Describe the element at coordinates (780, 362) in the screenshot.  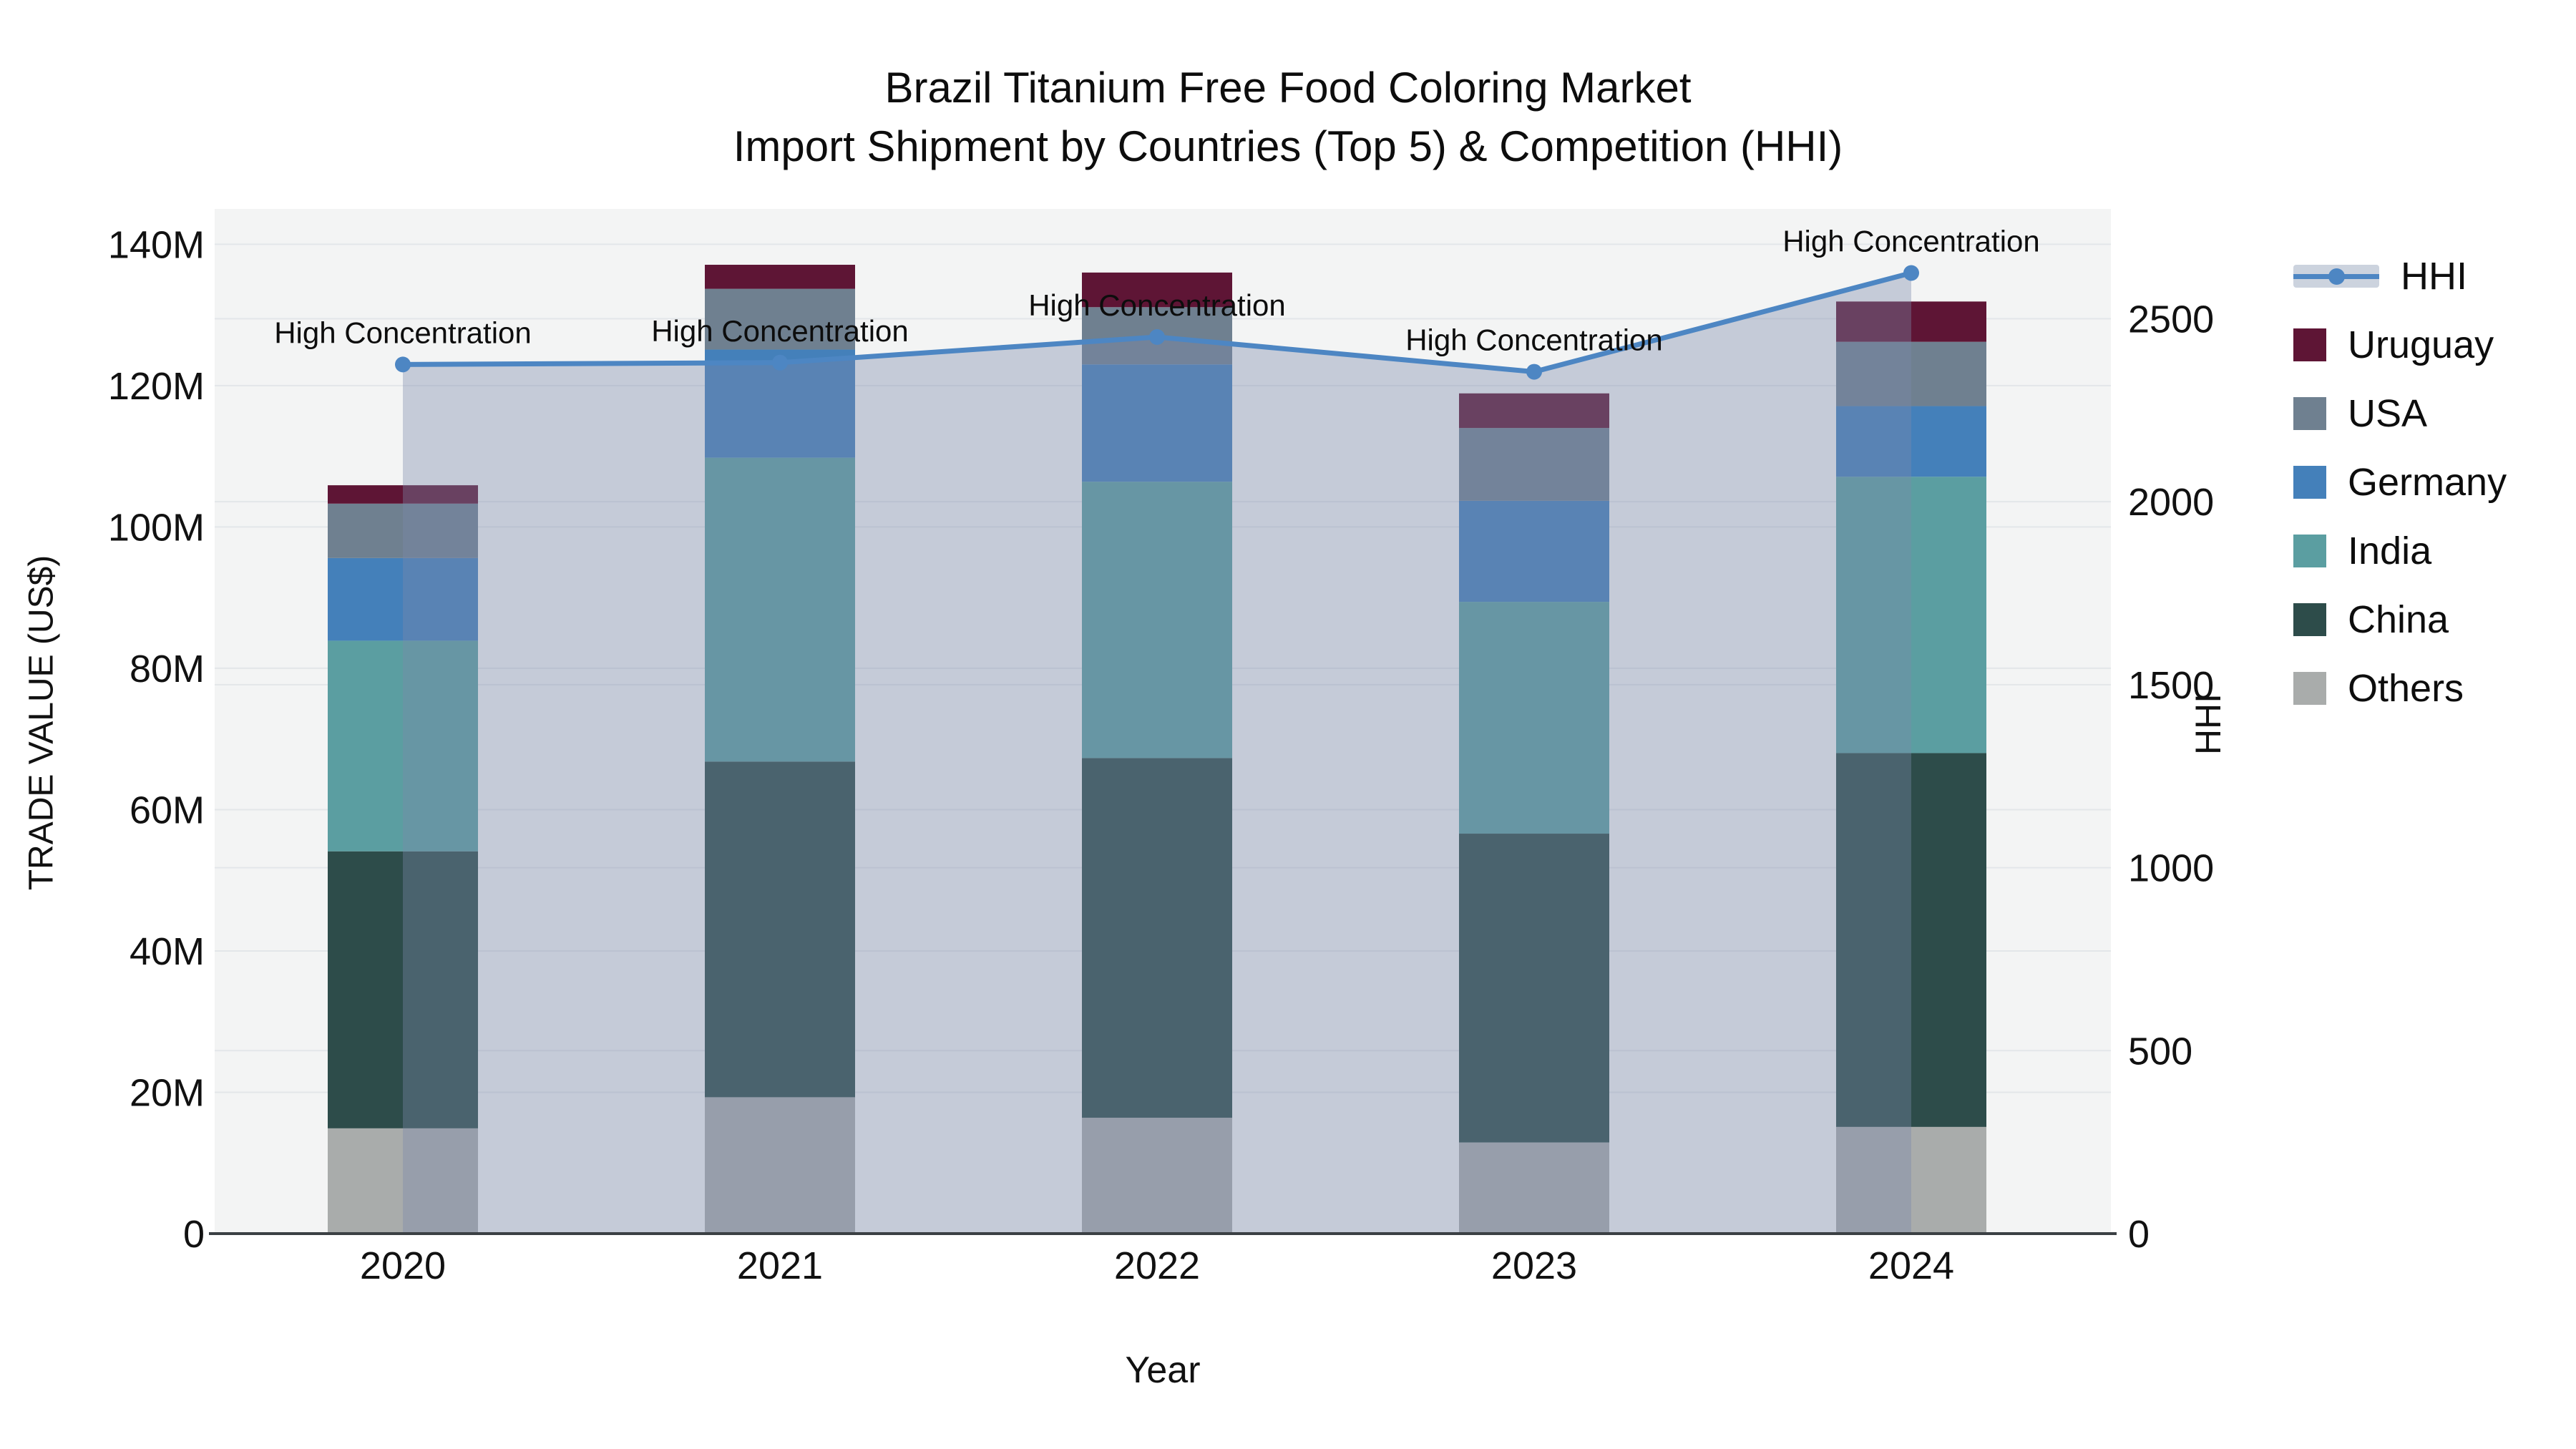
I see `hhi-marker-2021` at that location.